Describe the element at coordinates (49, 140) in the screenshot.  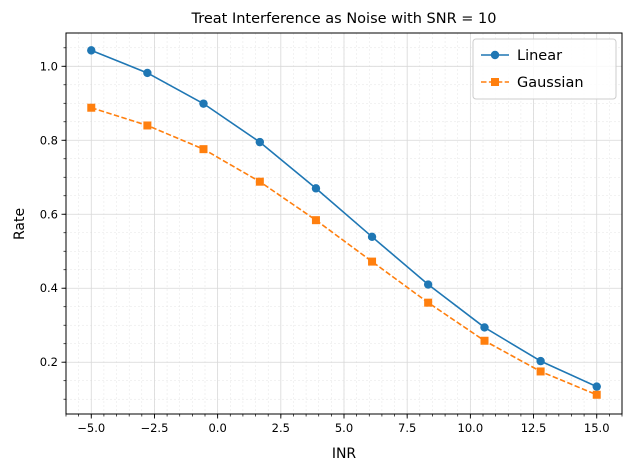
I see `y-tick-label: 0.8` at that location.